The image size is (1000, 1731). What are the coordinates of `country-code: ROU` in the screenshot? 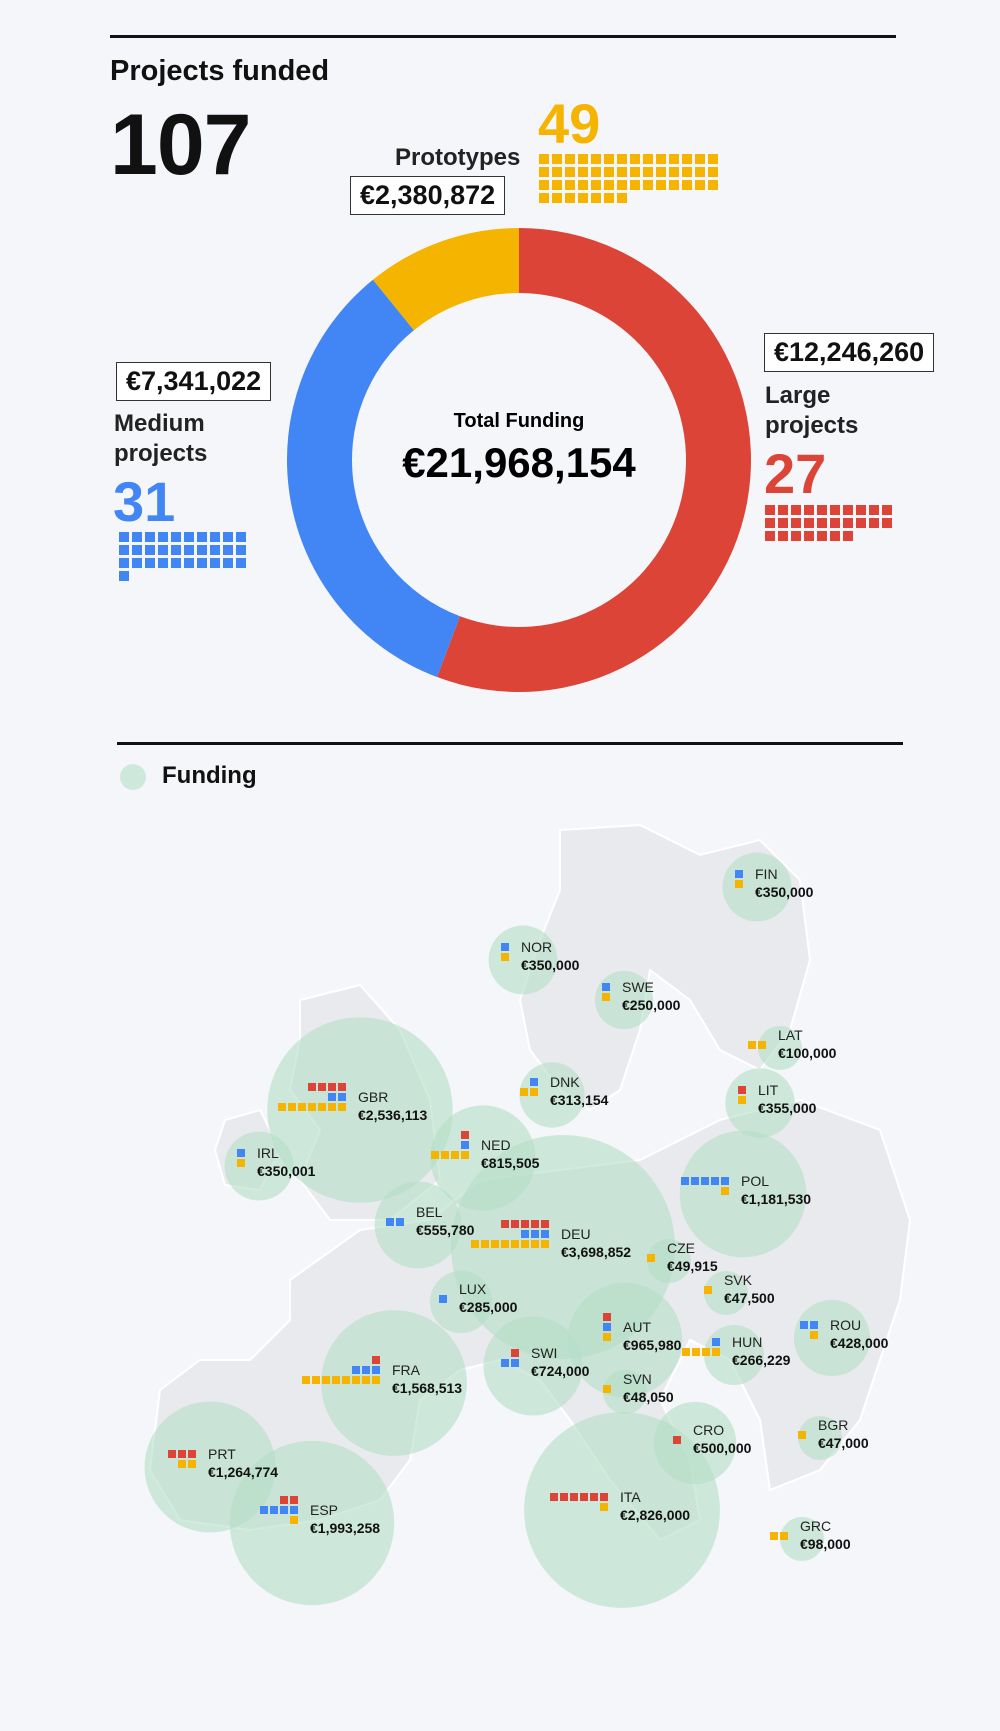 It's located at (845, 1325).